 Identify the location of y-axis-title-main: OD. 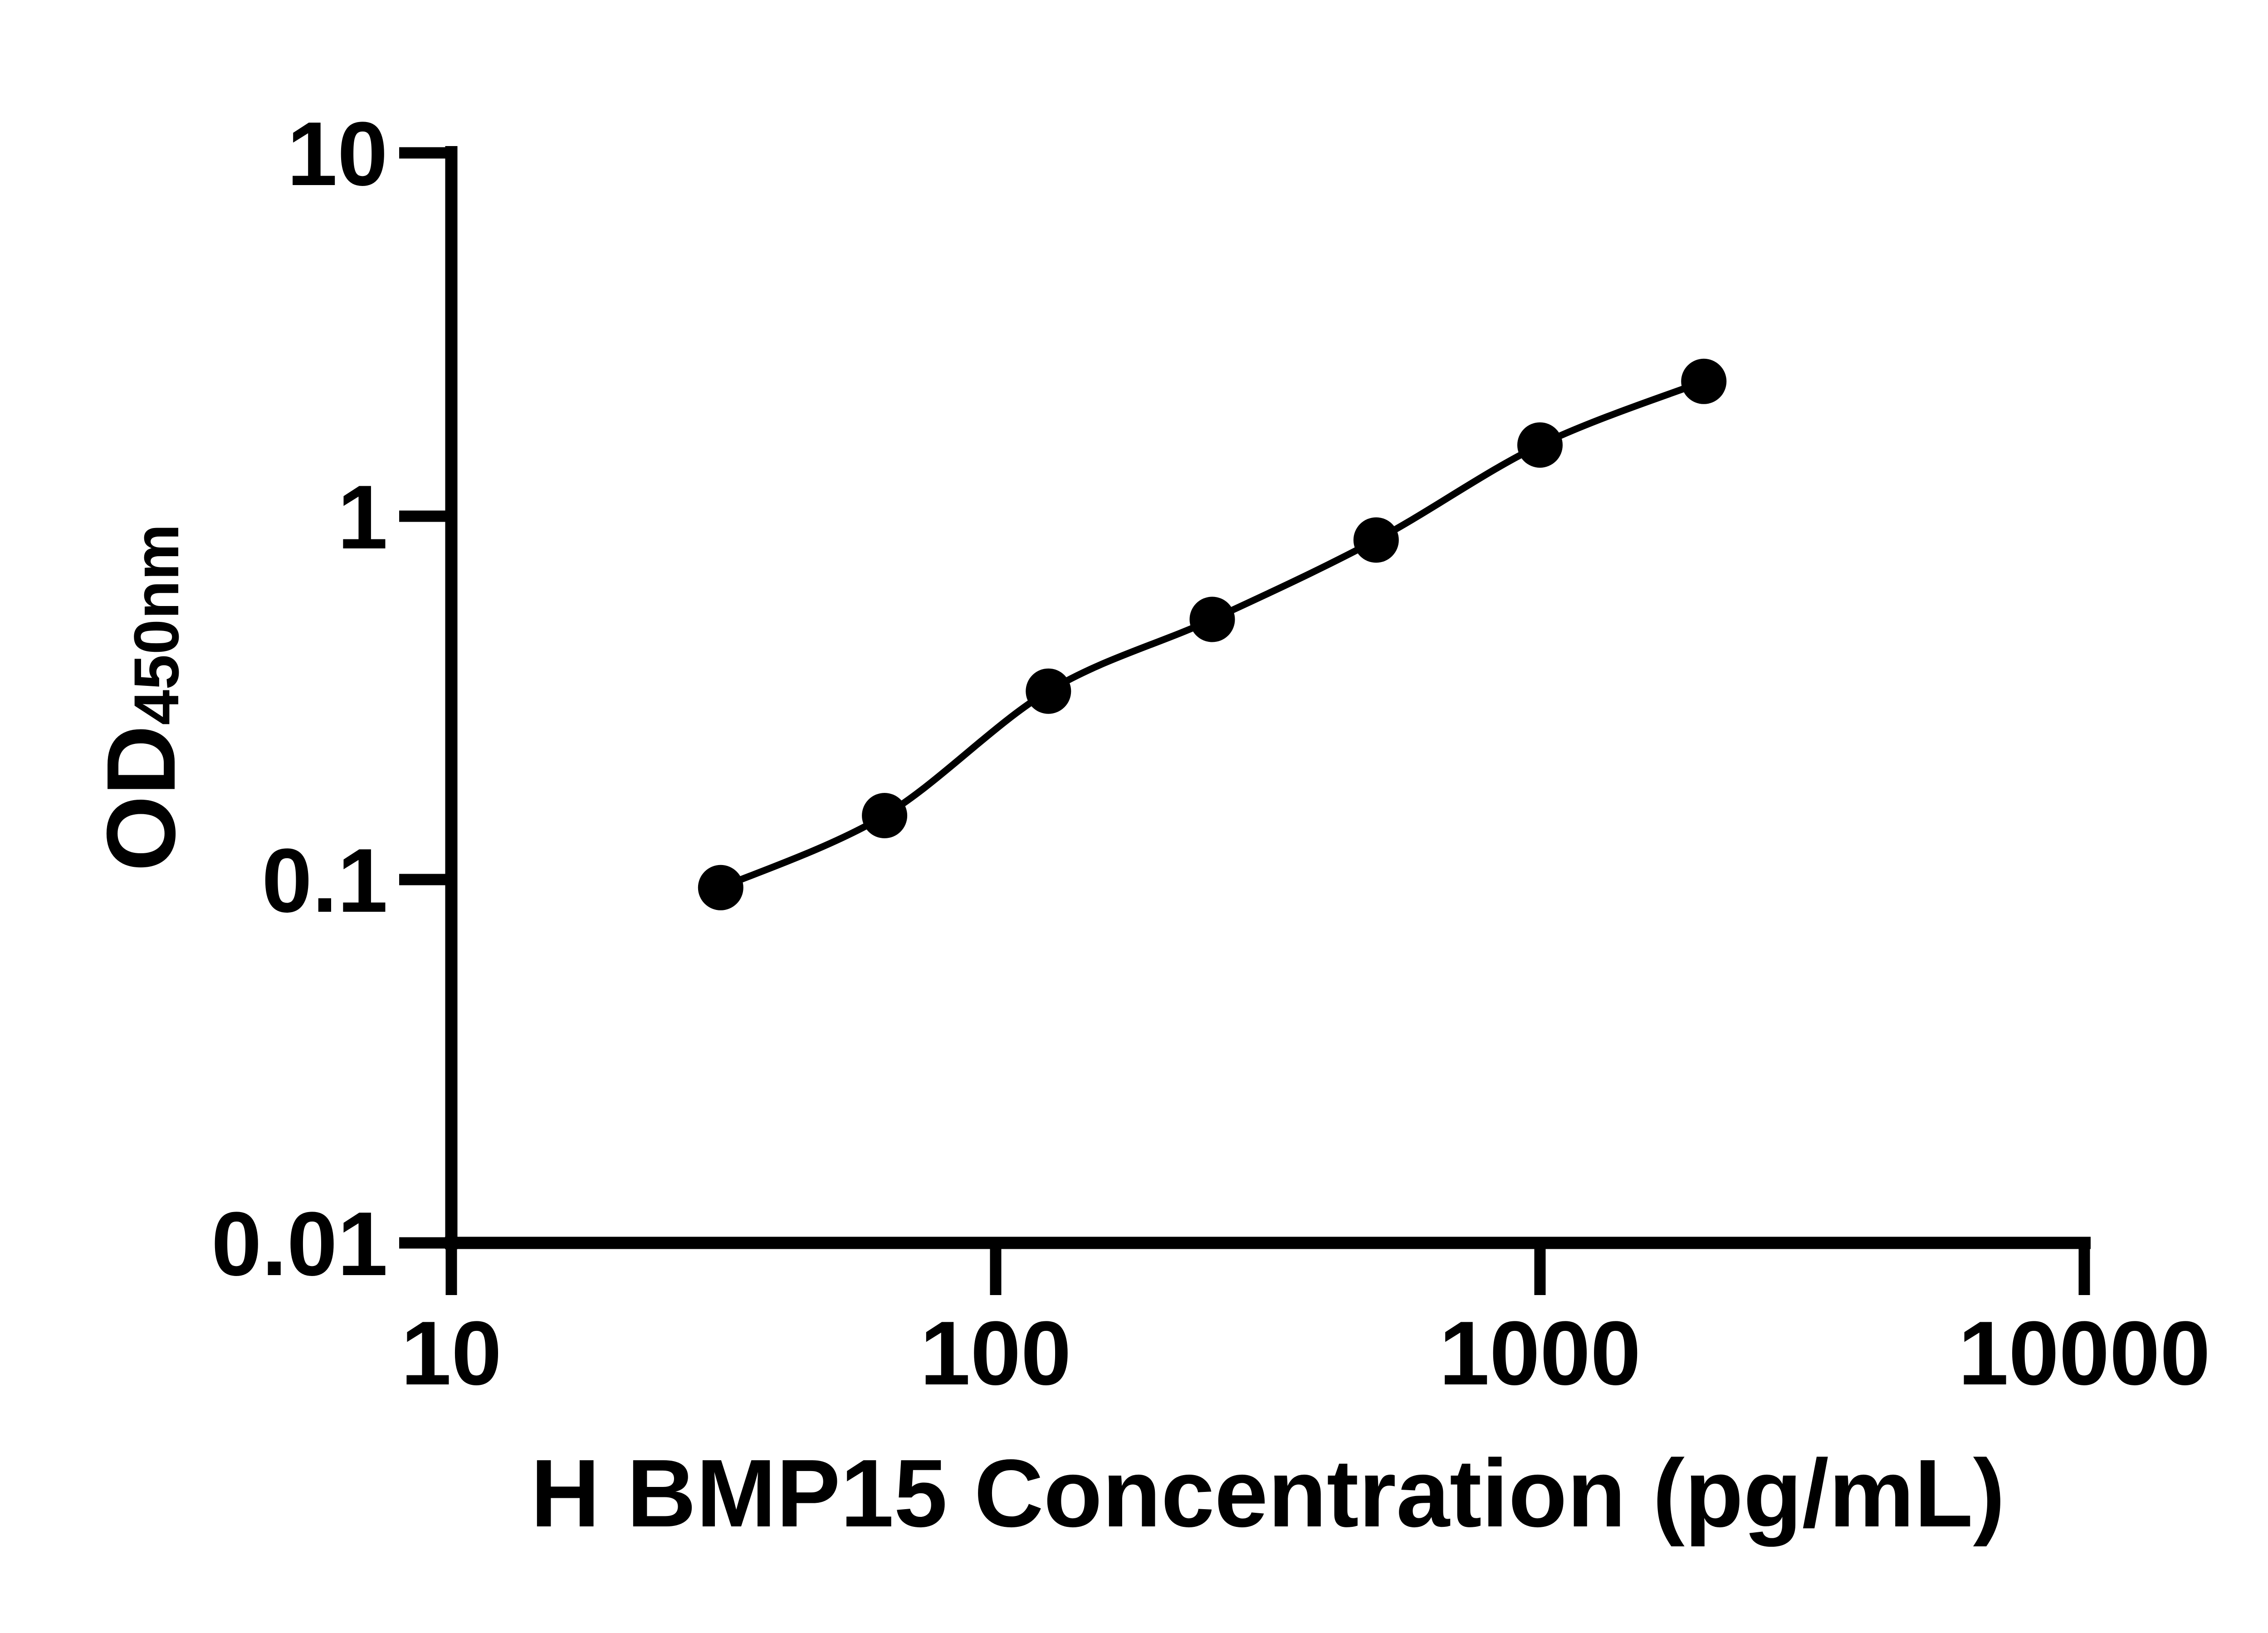
(141, 798).